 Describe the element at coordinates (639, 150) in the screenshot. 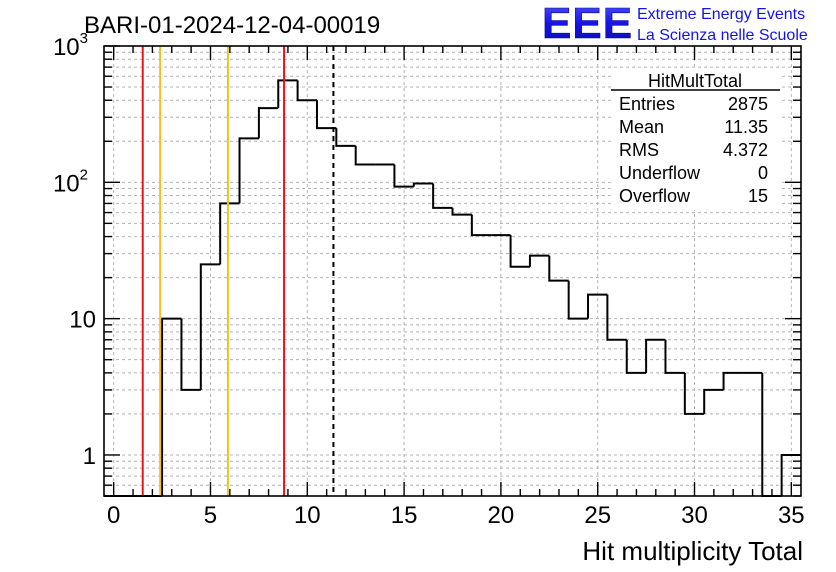

I see `stats-label-rms: RMS` at that location.